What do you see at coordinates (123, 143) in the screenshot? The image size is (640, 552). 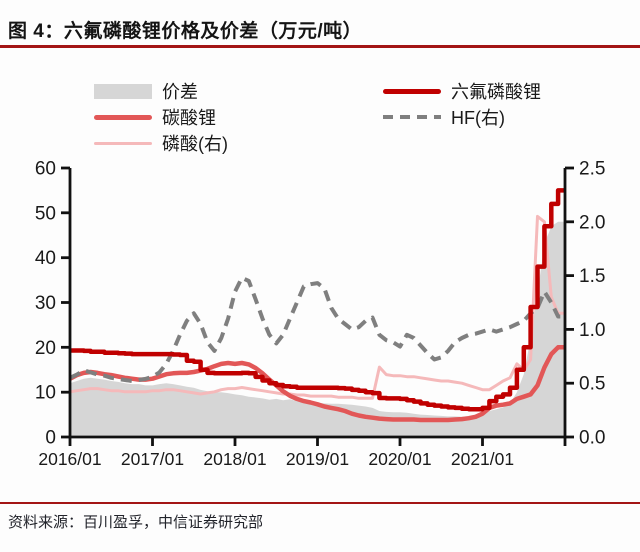 I see `phosphoric-acid-line-swatch` at bounding box center [123, 143].